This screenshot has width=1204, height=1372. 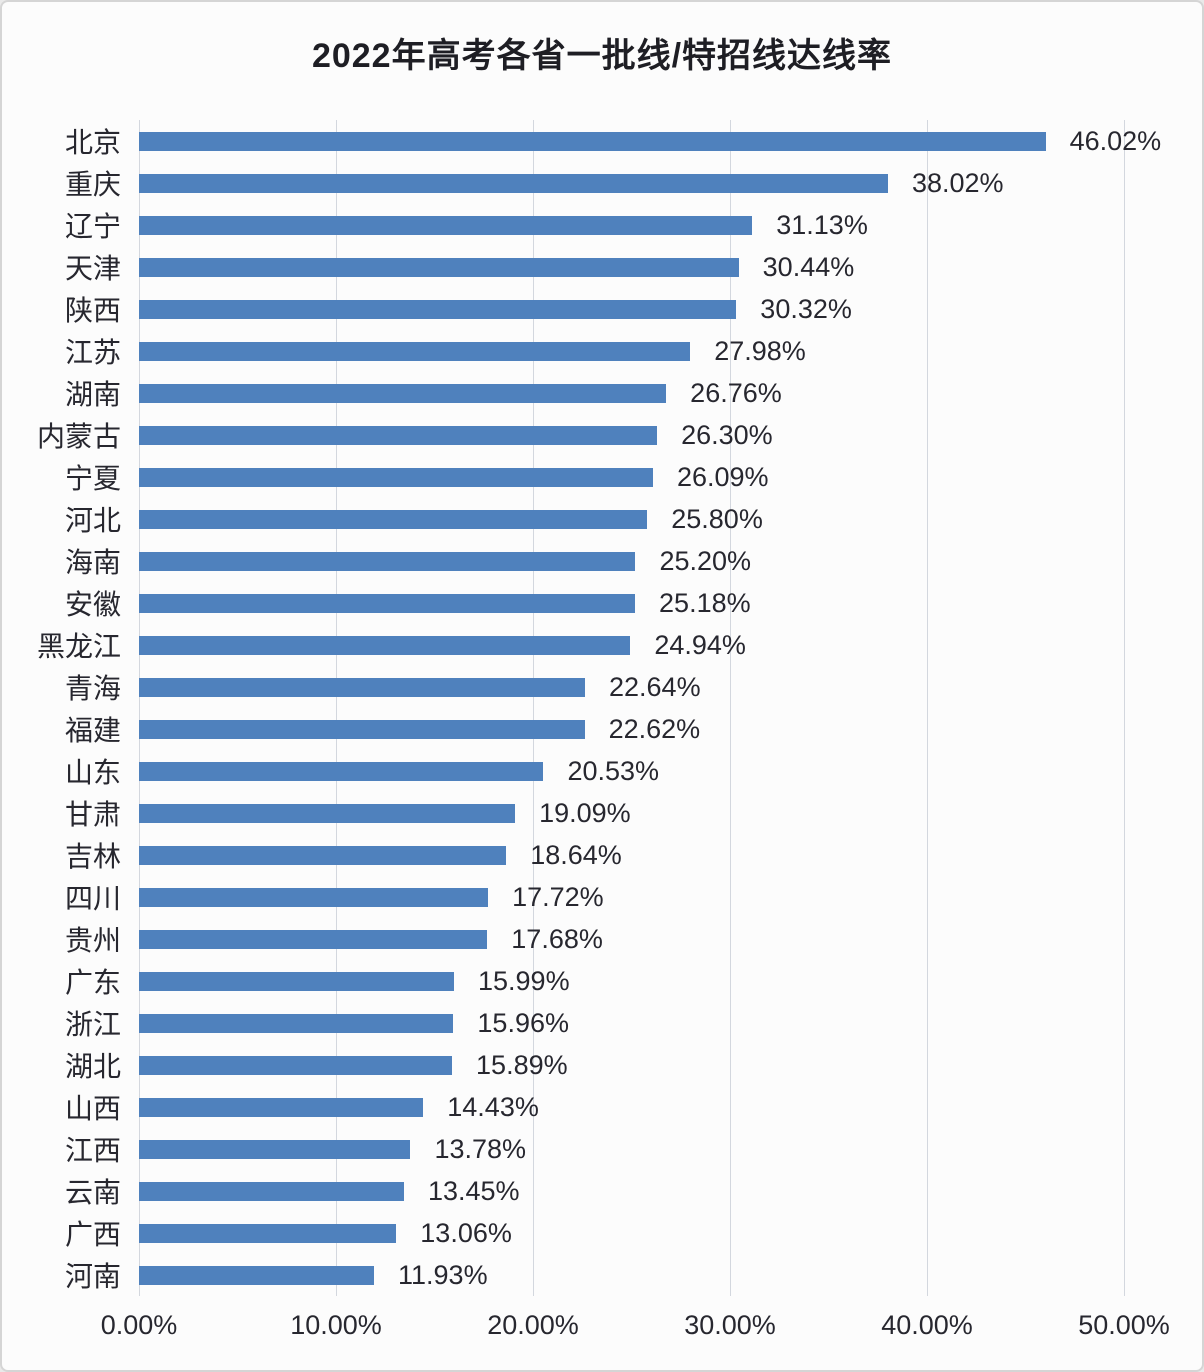 I want to click on data-label: 14.43%, so click(x=493, y=1106).